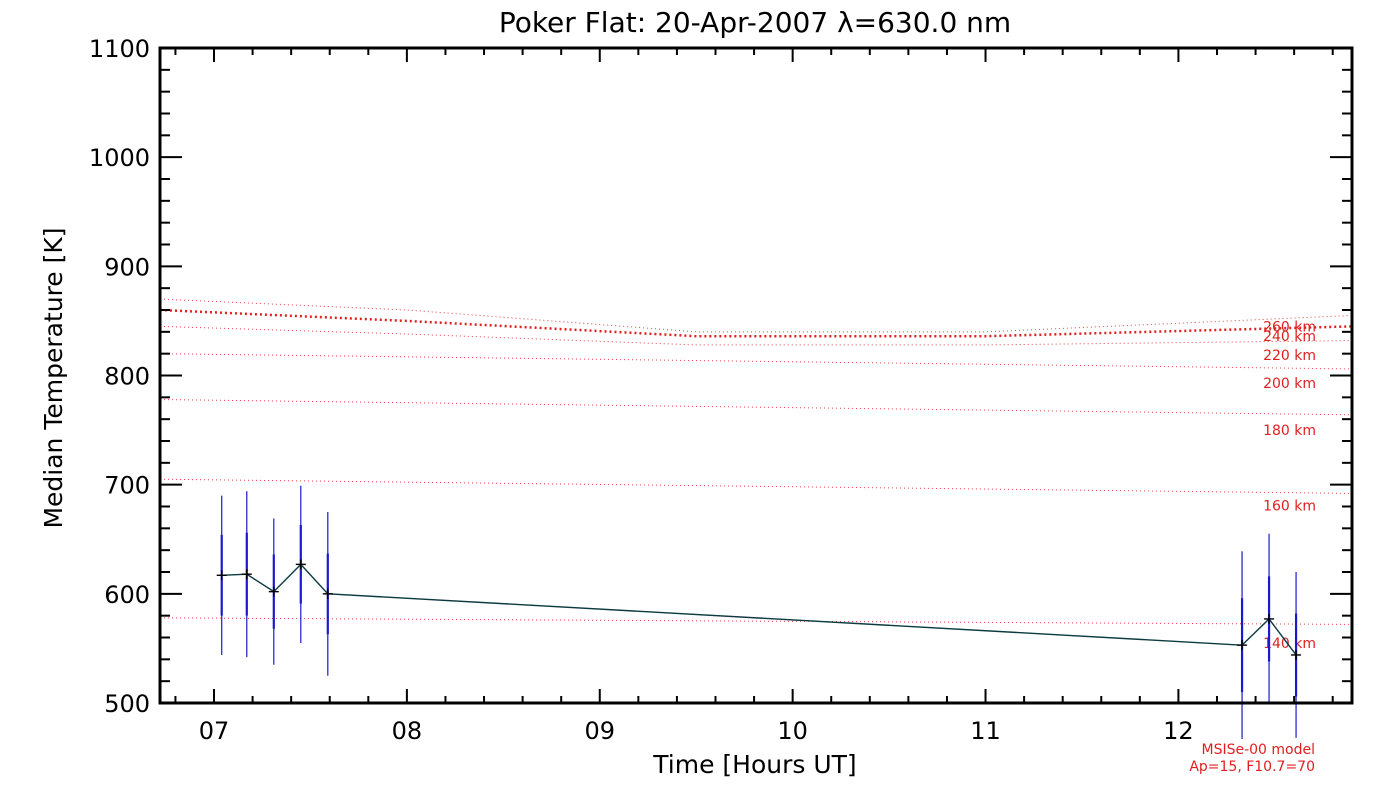  Describe the element at coordinates (755, 22) in the screenshot. I see `chart-title: Poker Flat: 20-Apr-2007 λ=630.0 nm` at that location.